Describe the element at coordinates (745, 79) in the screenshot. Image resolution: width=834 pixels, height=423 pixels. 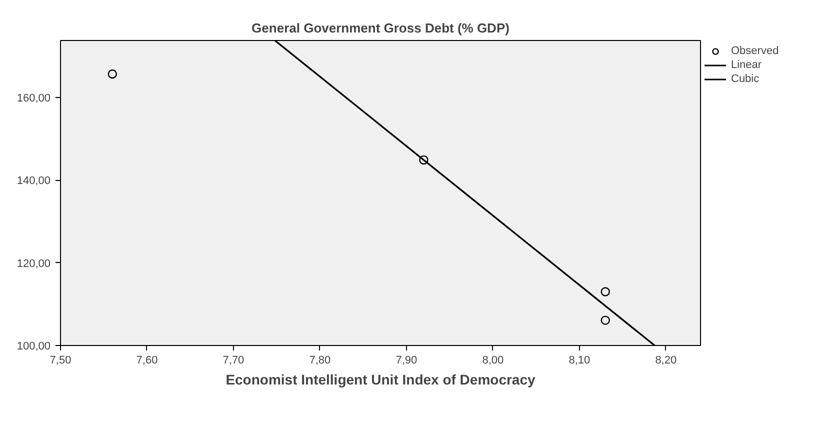
I see `legend-label: Cubic` at that location.